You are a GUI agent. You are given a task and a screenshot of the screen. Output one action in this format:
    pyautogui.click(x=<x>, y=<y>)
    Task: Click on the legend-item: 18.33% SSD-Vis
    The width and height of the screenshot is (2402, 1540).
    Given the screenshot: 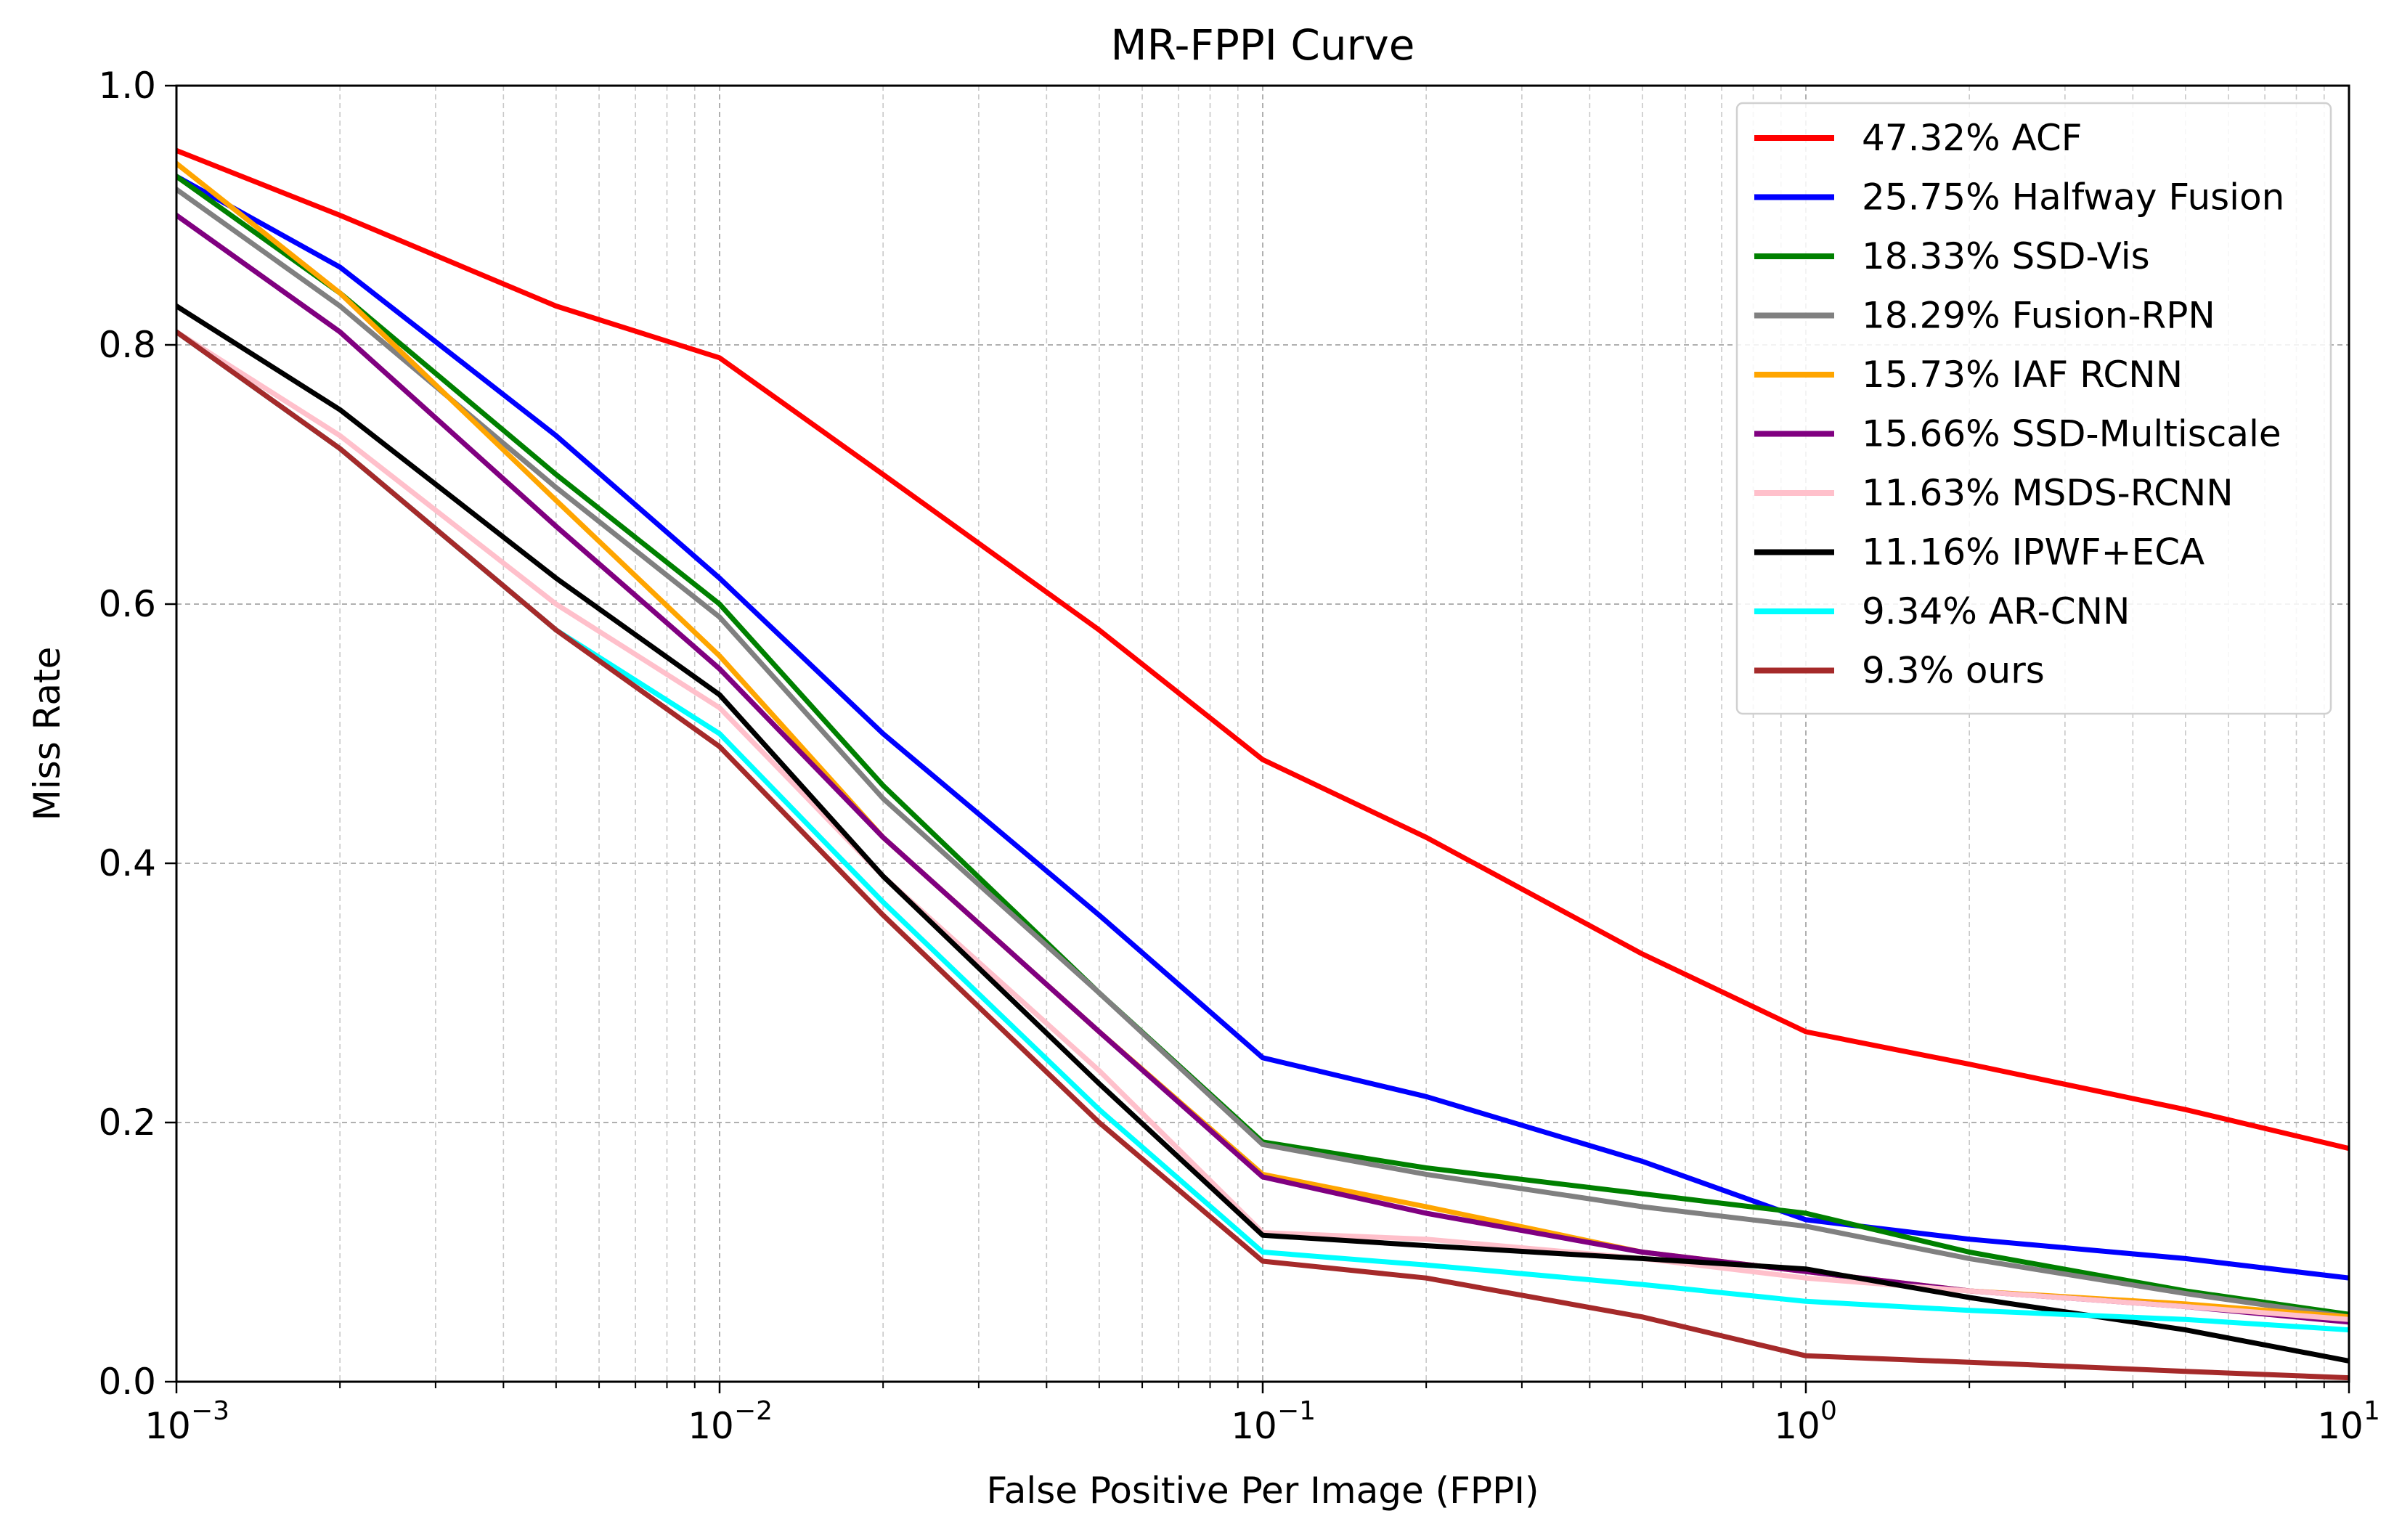 What is the action you would take?
    pyautogui.click(x=1952, y=256)
    